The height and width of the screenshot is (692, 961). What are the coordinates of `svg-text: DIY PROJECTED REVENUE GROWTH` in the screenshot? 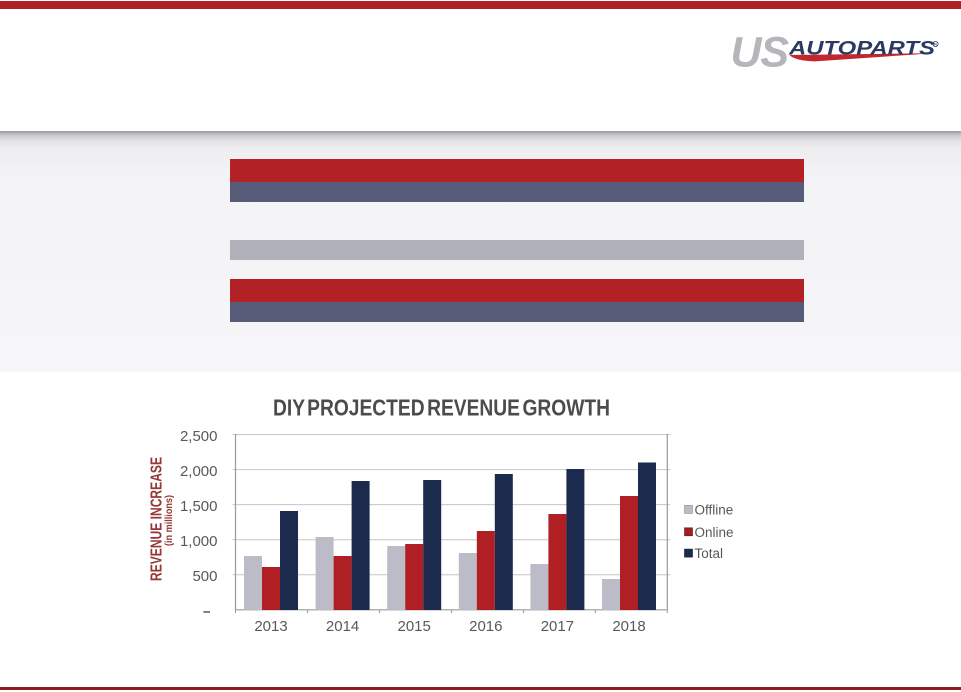 It's located at (441, 408).